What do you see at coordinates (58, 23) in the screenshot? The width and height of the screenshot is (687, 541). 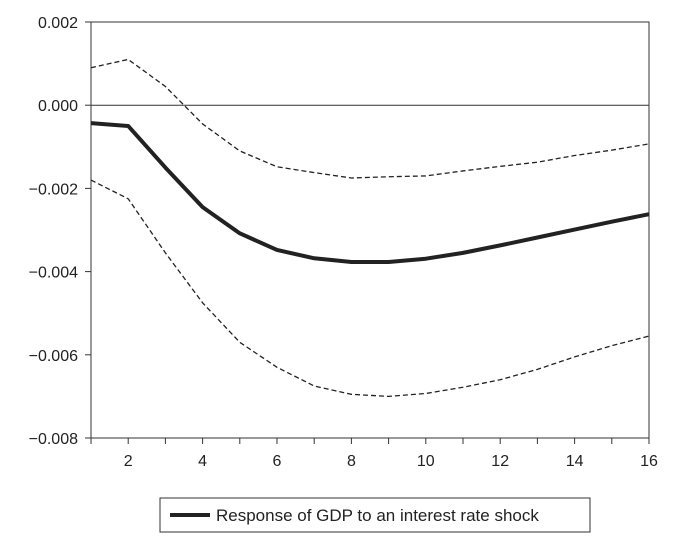 I see `y-tick-label: 0.002` at bounding box center [58, 23].